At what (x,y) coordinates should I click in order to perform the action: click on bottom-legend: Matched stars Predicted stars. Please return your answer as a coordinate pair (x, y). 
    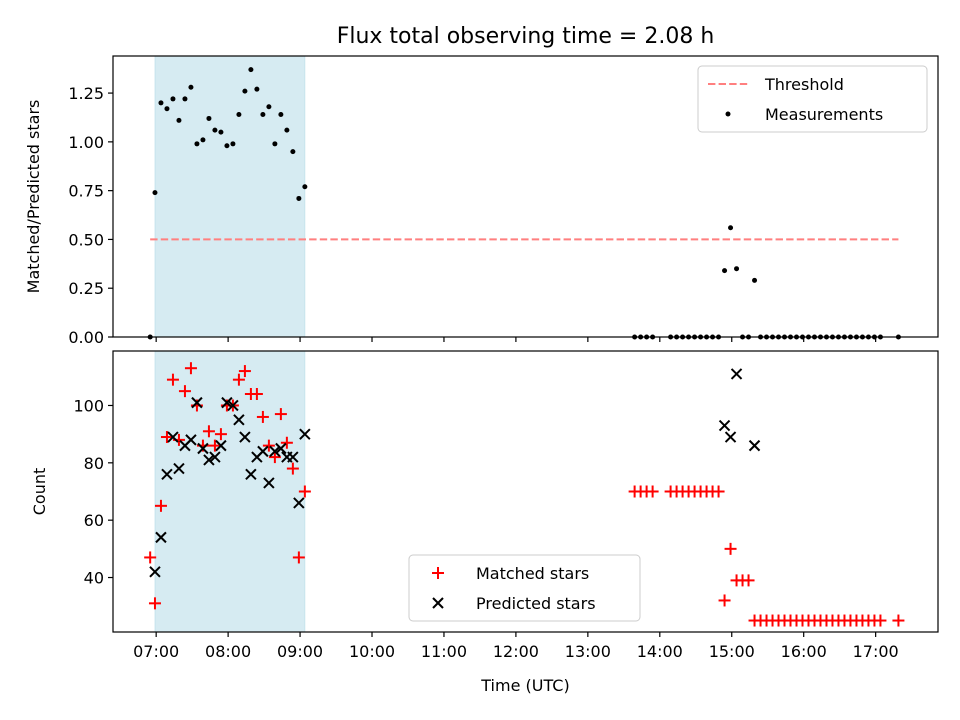
    Looking at the image, I should click on (524, 588).